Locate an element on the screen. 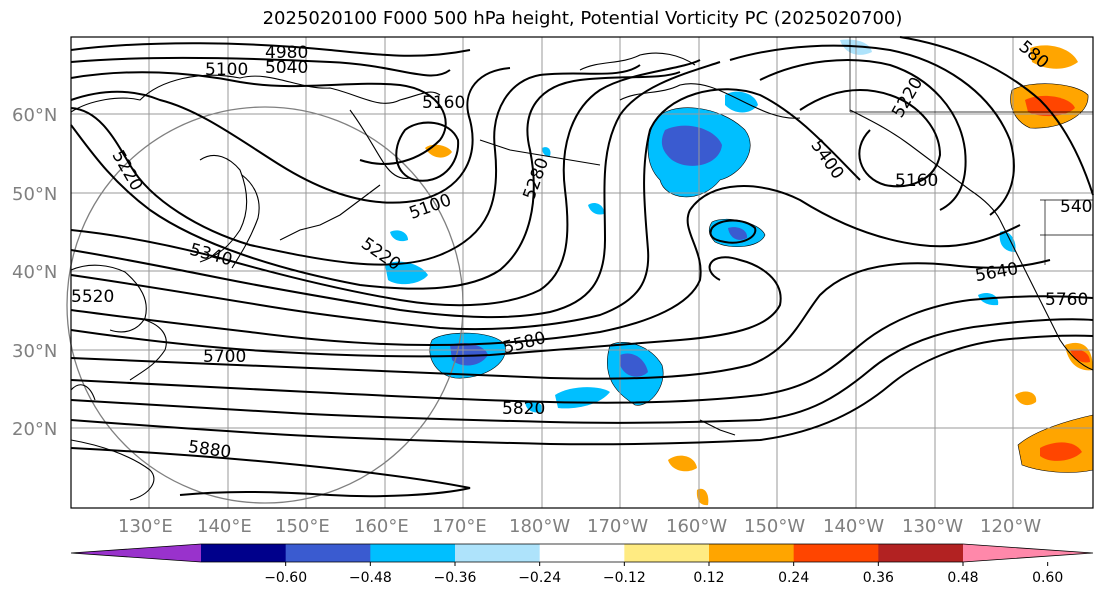 The image size is (1105, 601). contour-label: 5700 is located at coordinates (224, 357).